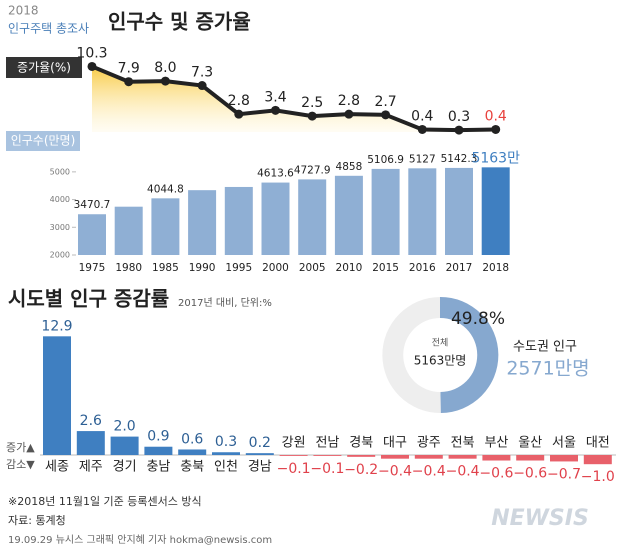  What do you see at coordinates (165, 68) in the screenshot?
I see `value-label: 8.0` at bounding box center [165, 68].